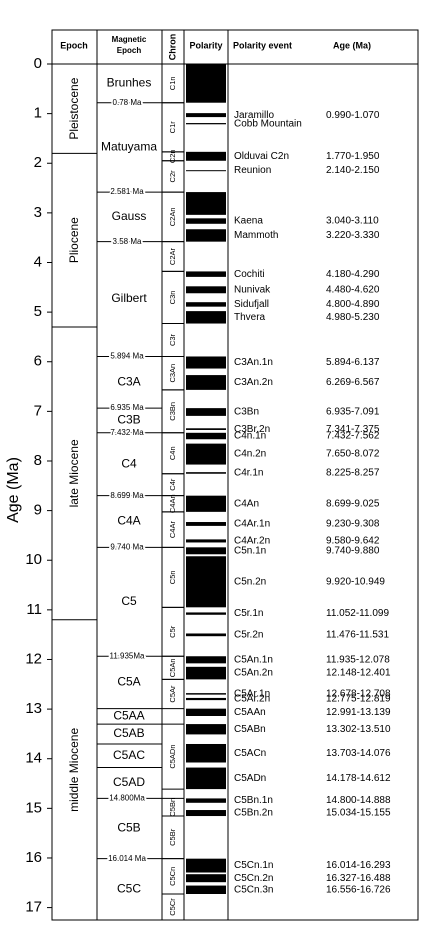 The image size is (428, 935). Describe the element at coordinates (127, 858) in the screenshot. I see `boundary-label: 16.014 Ma` at that location.